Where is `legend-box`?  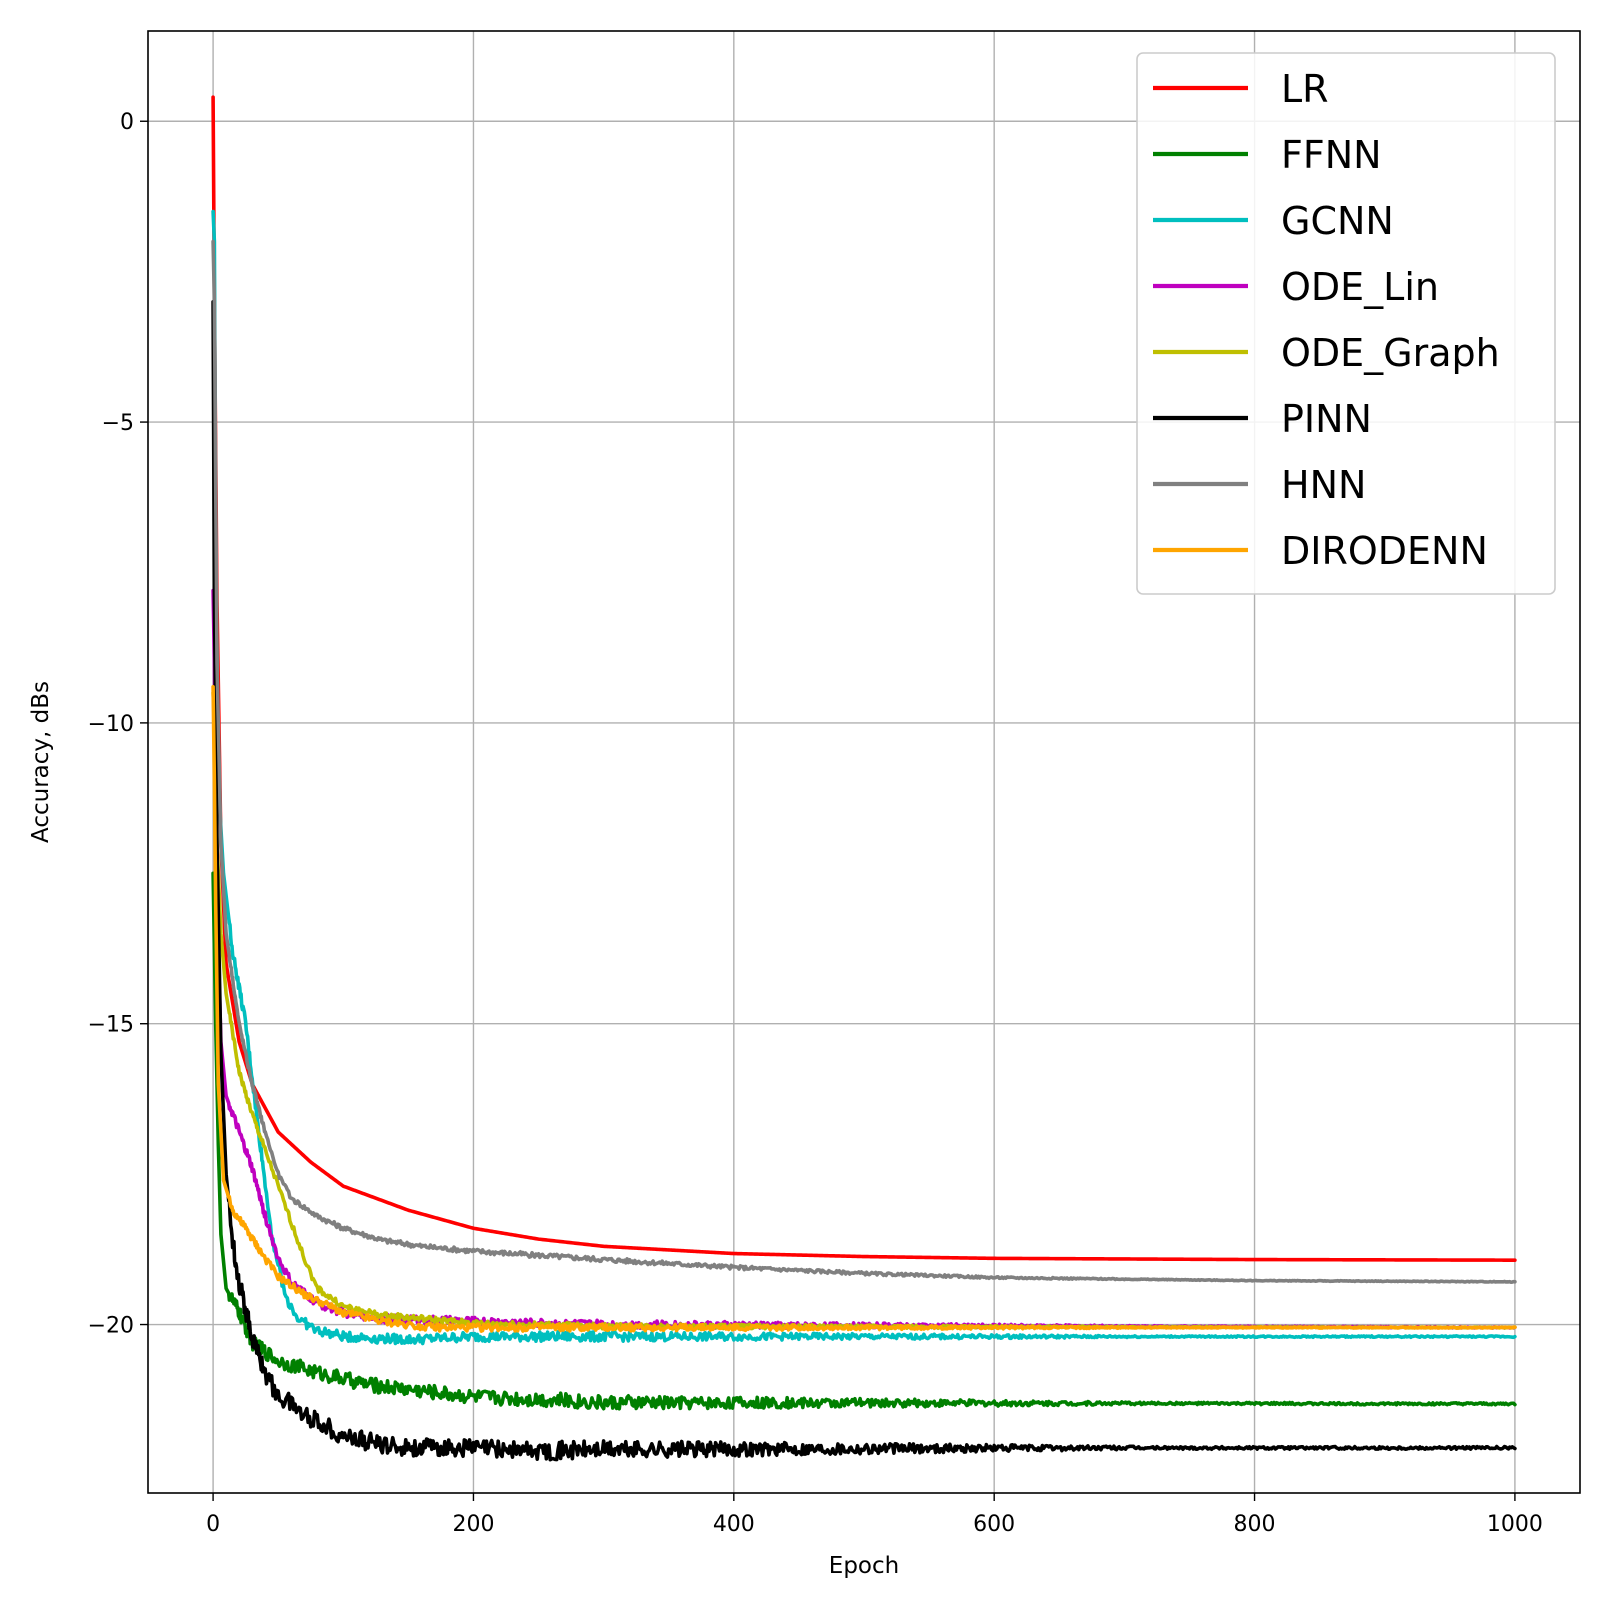
legend-box is located at coordinates (1346, 323).